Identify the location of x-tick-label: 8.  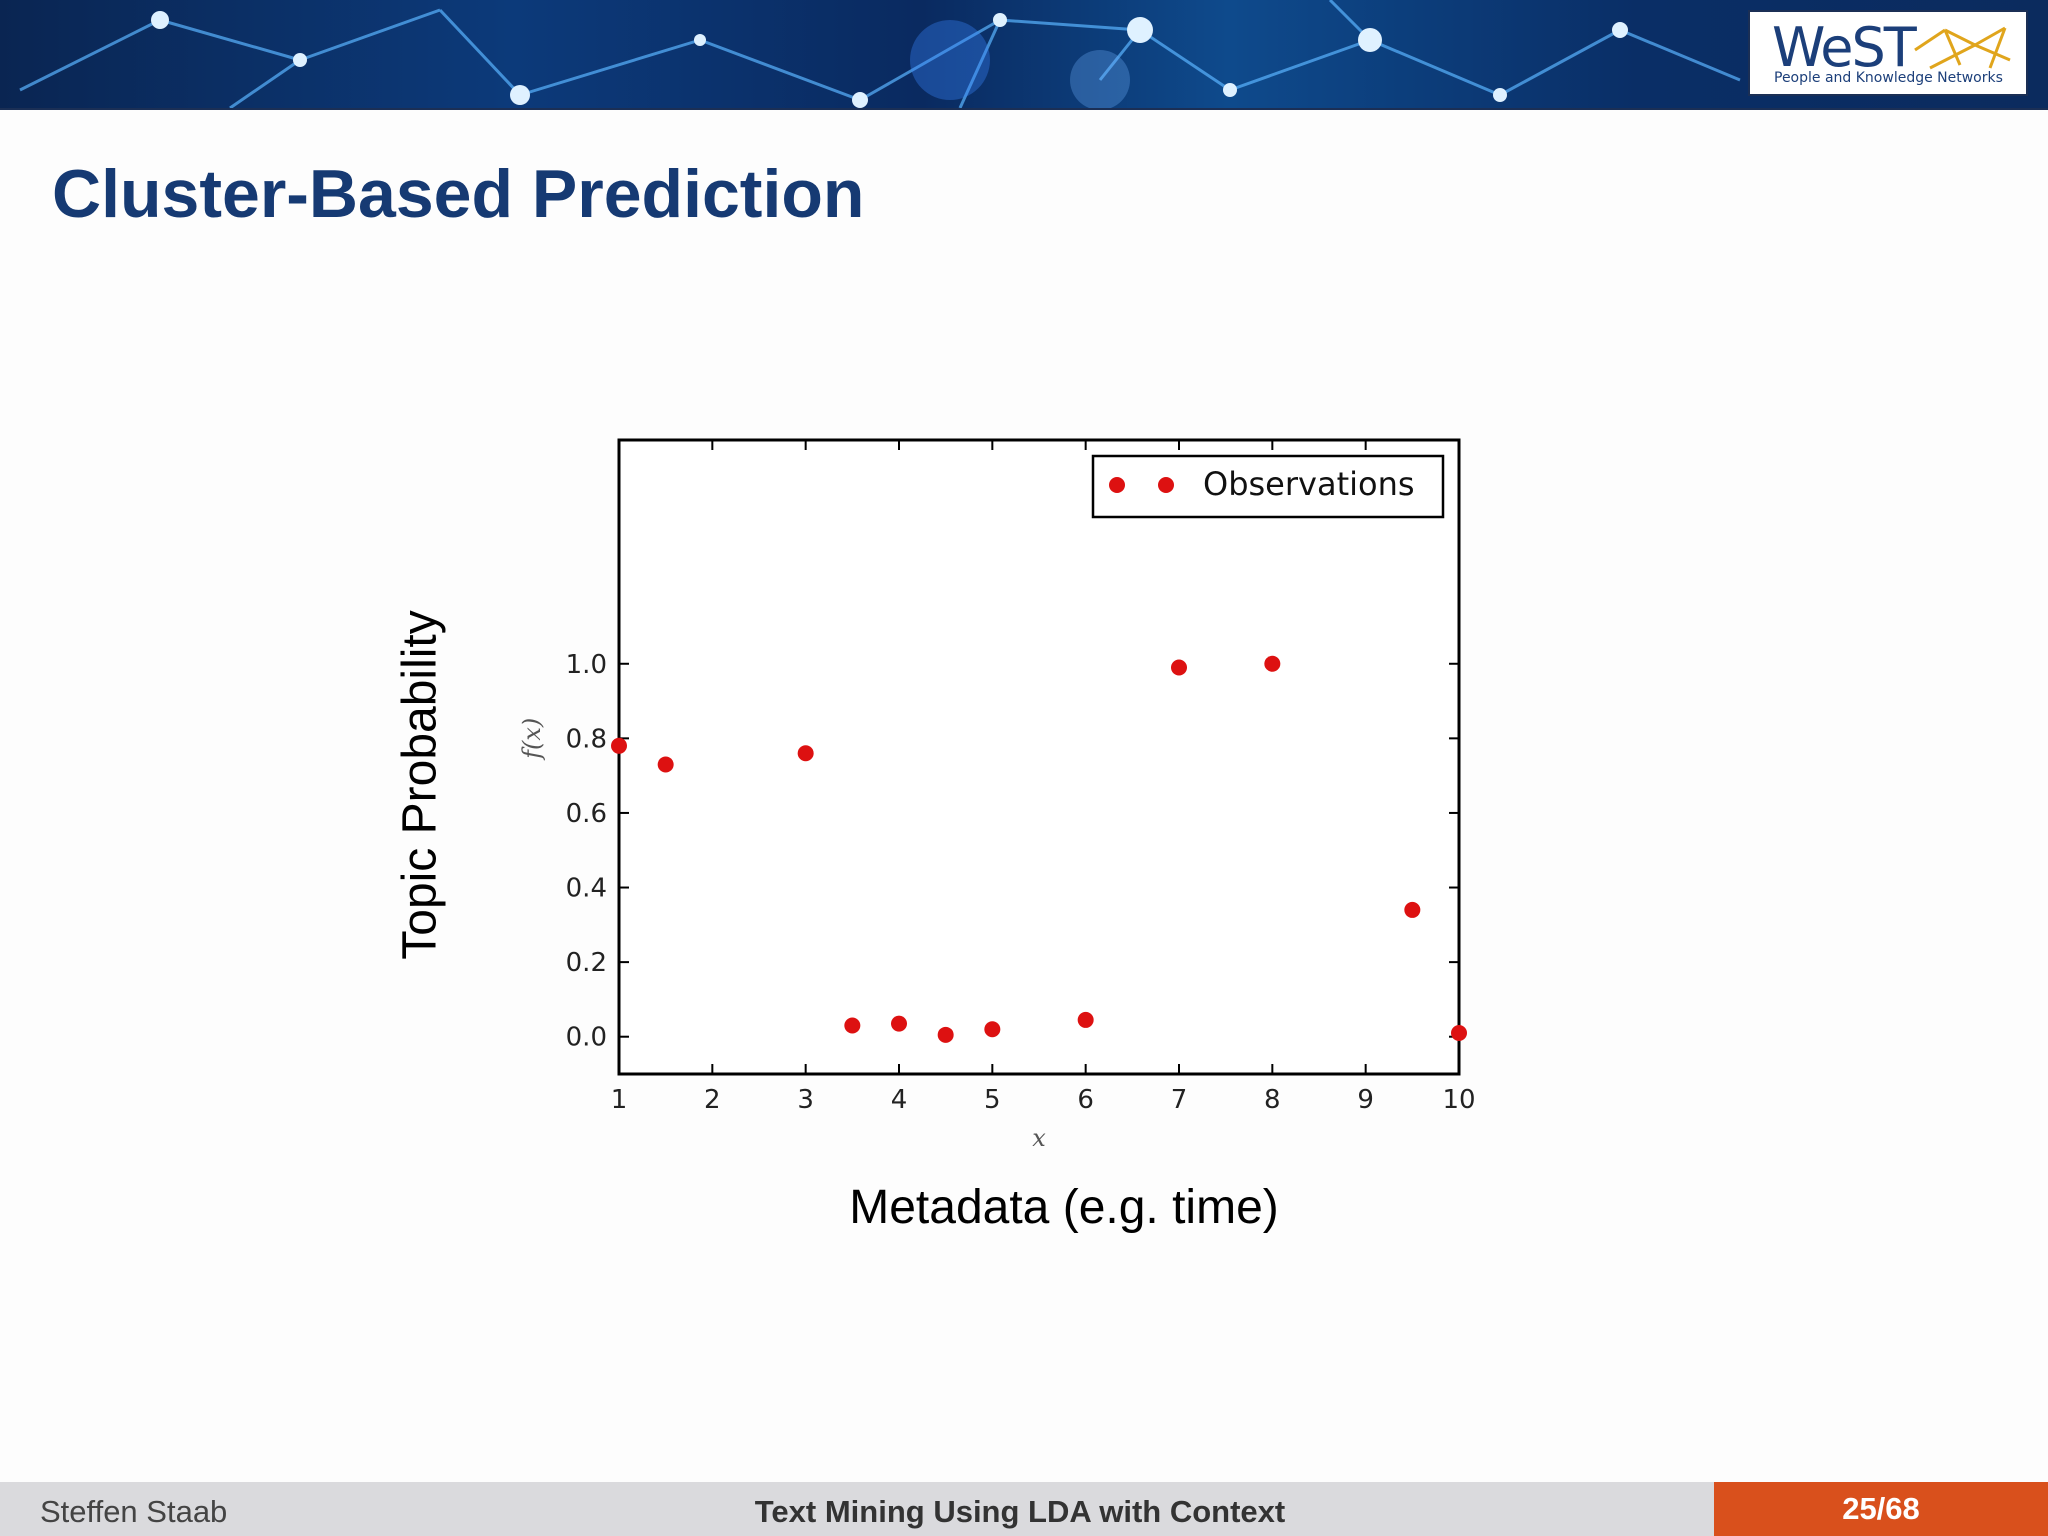
(1272, 1100).